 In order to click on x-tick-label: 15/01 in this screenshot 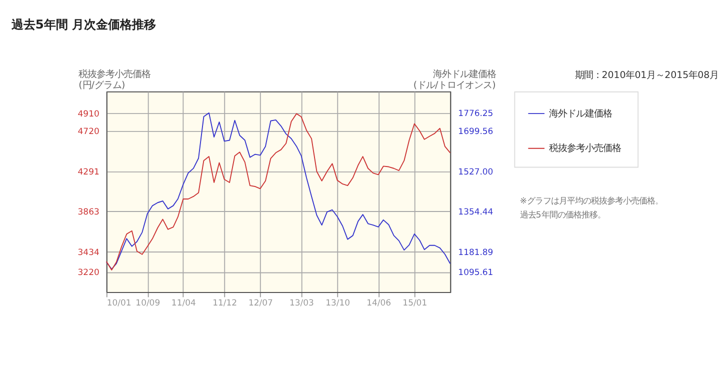, I will do `click(415, 303)`.